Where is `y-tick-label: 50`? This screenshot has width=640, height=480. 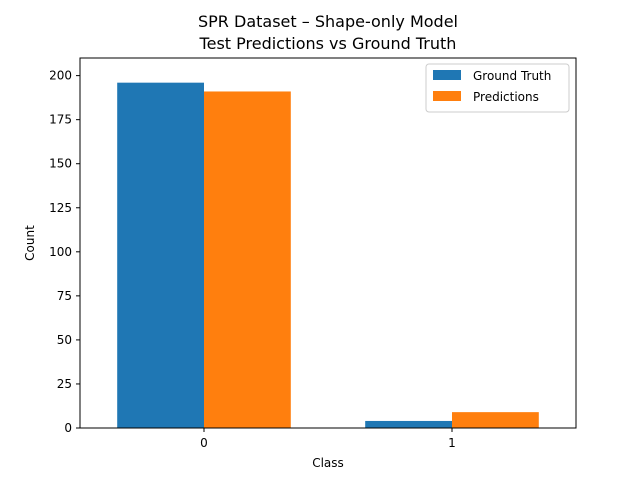 y-tick-label: 50 is located at coordinates (64, 340).